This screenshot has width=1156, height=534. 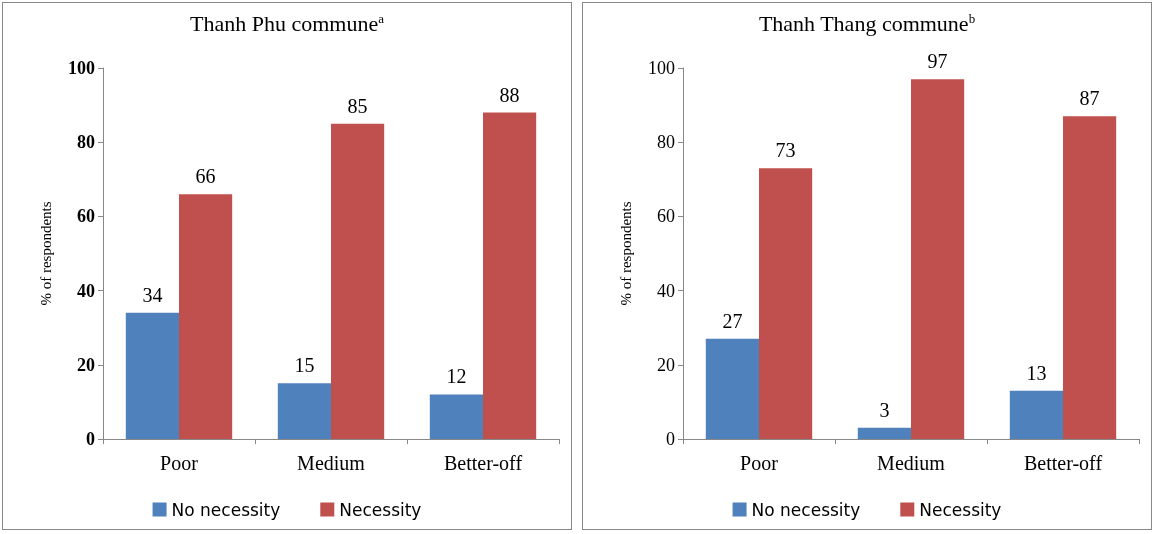 What do you see at coordinates (1089, 98) in the screenshot?
I see `data-label: 87` at bounding box center [1089, 98].